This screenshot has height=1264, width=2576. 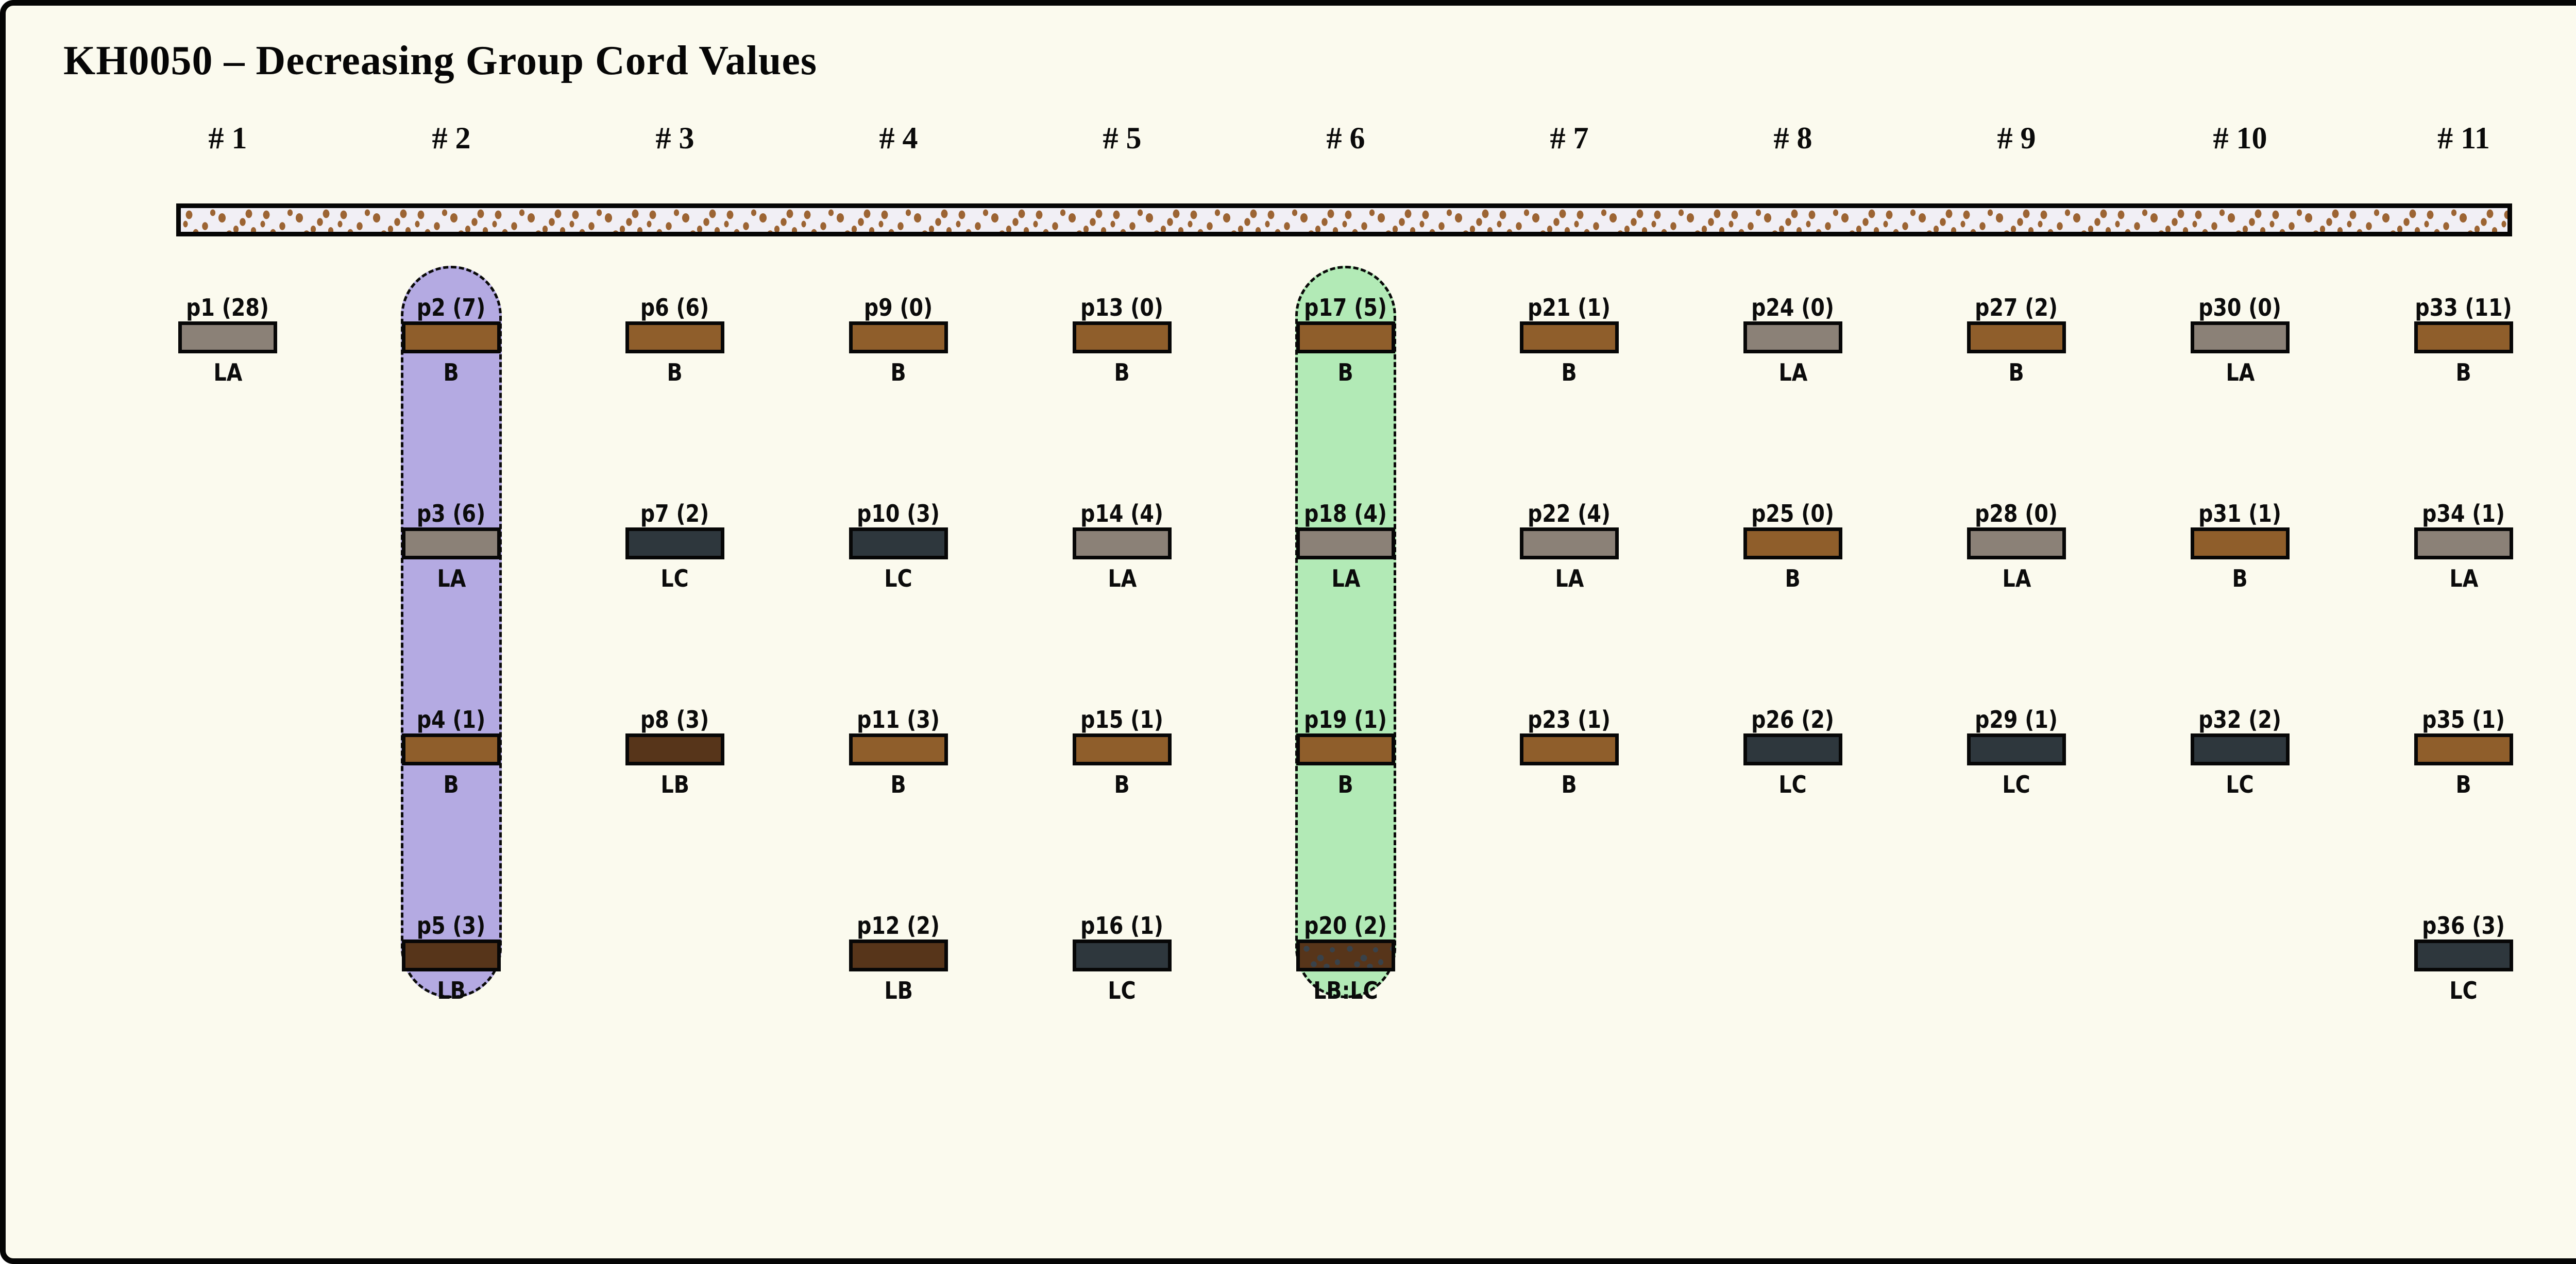 I want to click on item-label: p34 (1), so click(x=2464, y=512).